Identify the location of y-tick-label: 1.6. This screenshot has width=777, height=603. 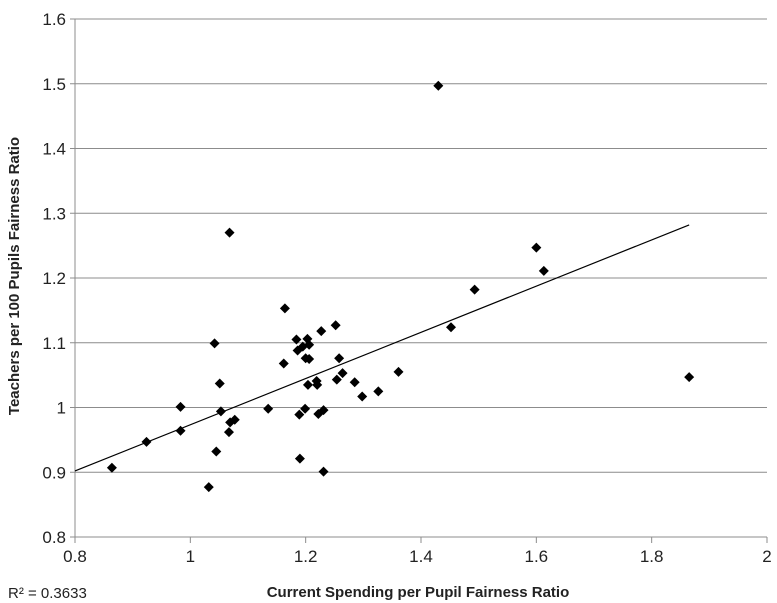
(54, 19).